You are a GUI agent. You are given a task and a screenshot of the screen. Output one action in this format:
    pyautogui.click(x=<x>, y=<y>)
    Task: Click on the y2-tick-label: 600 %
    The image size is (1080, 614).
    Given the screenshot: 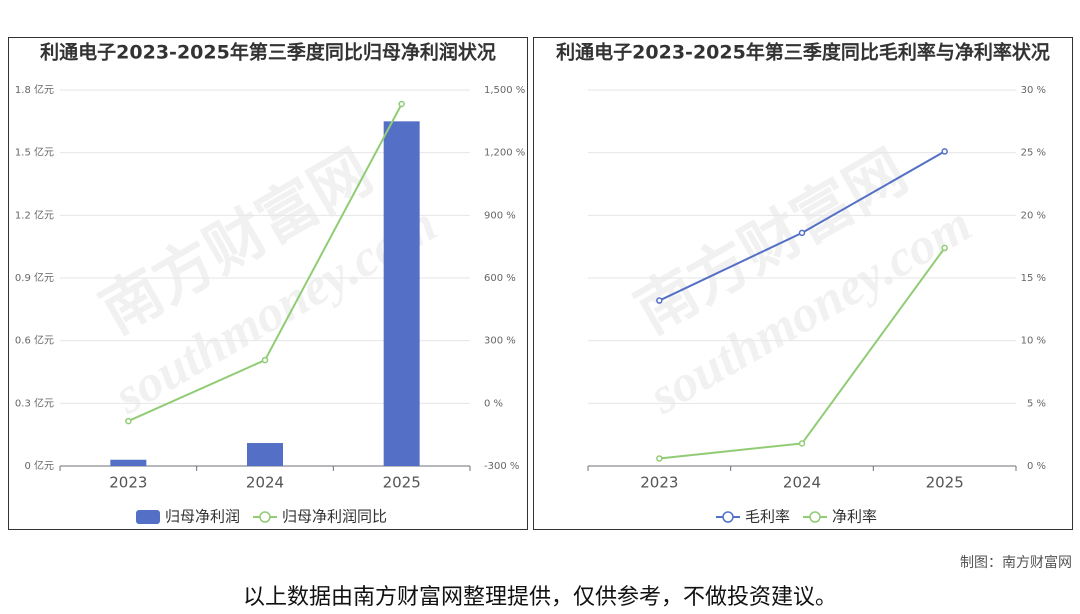 What is the action you would take?
    pyautogui.click(x=500, y=278)
    